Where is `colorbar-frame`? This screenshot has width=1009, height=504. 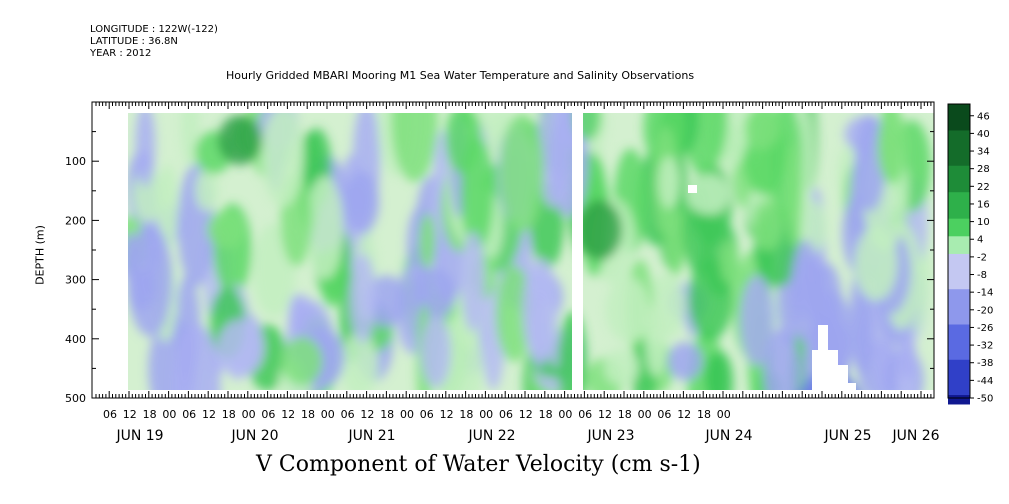 colorbar-frame is located at coordinates (959, 251).